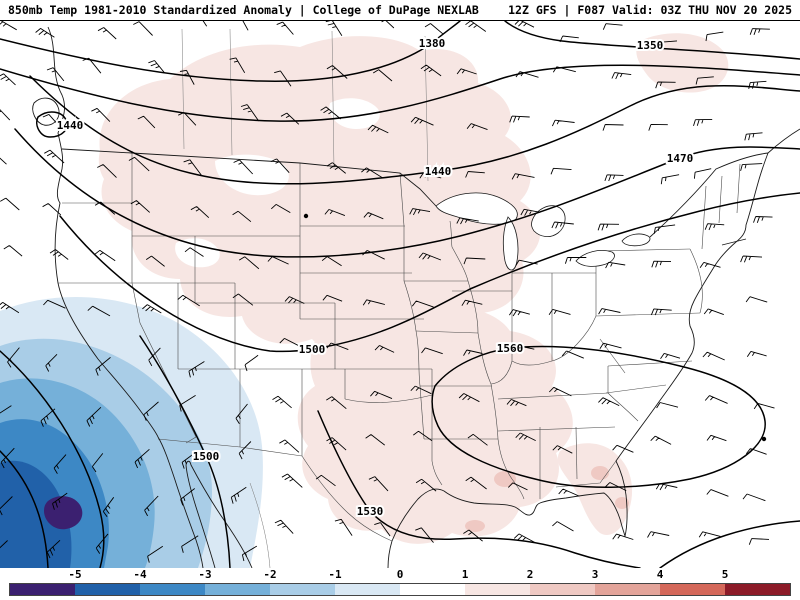 This screenshot has height=600, width=800. I want to click on contour-label: 1350, so click(650, 45).